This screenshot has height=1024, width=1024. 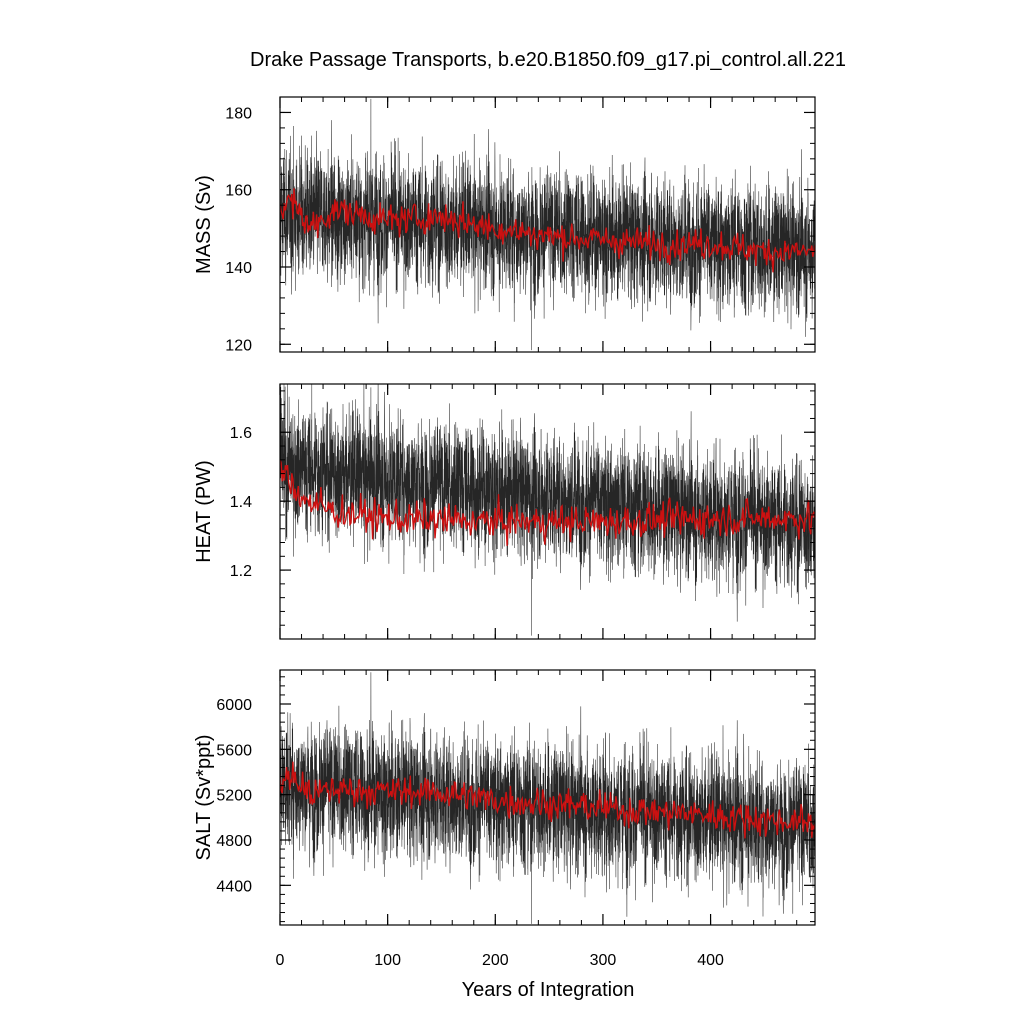 What do you see at coordinates (280, 960) in the screenshot?
I see `x-tick-label: 0` at bounding box center [280, 960].